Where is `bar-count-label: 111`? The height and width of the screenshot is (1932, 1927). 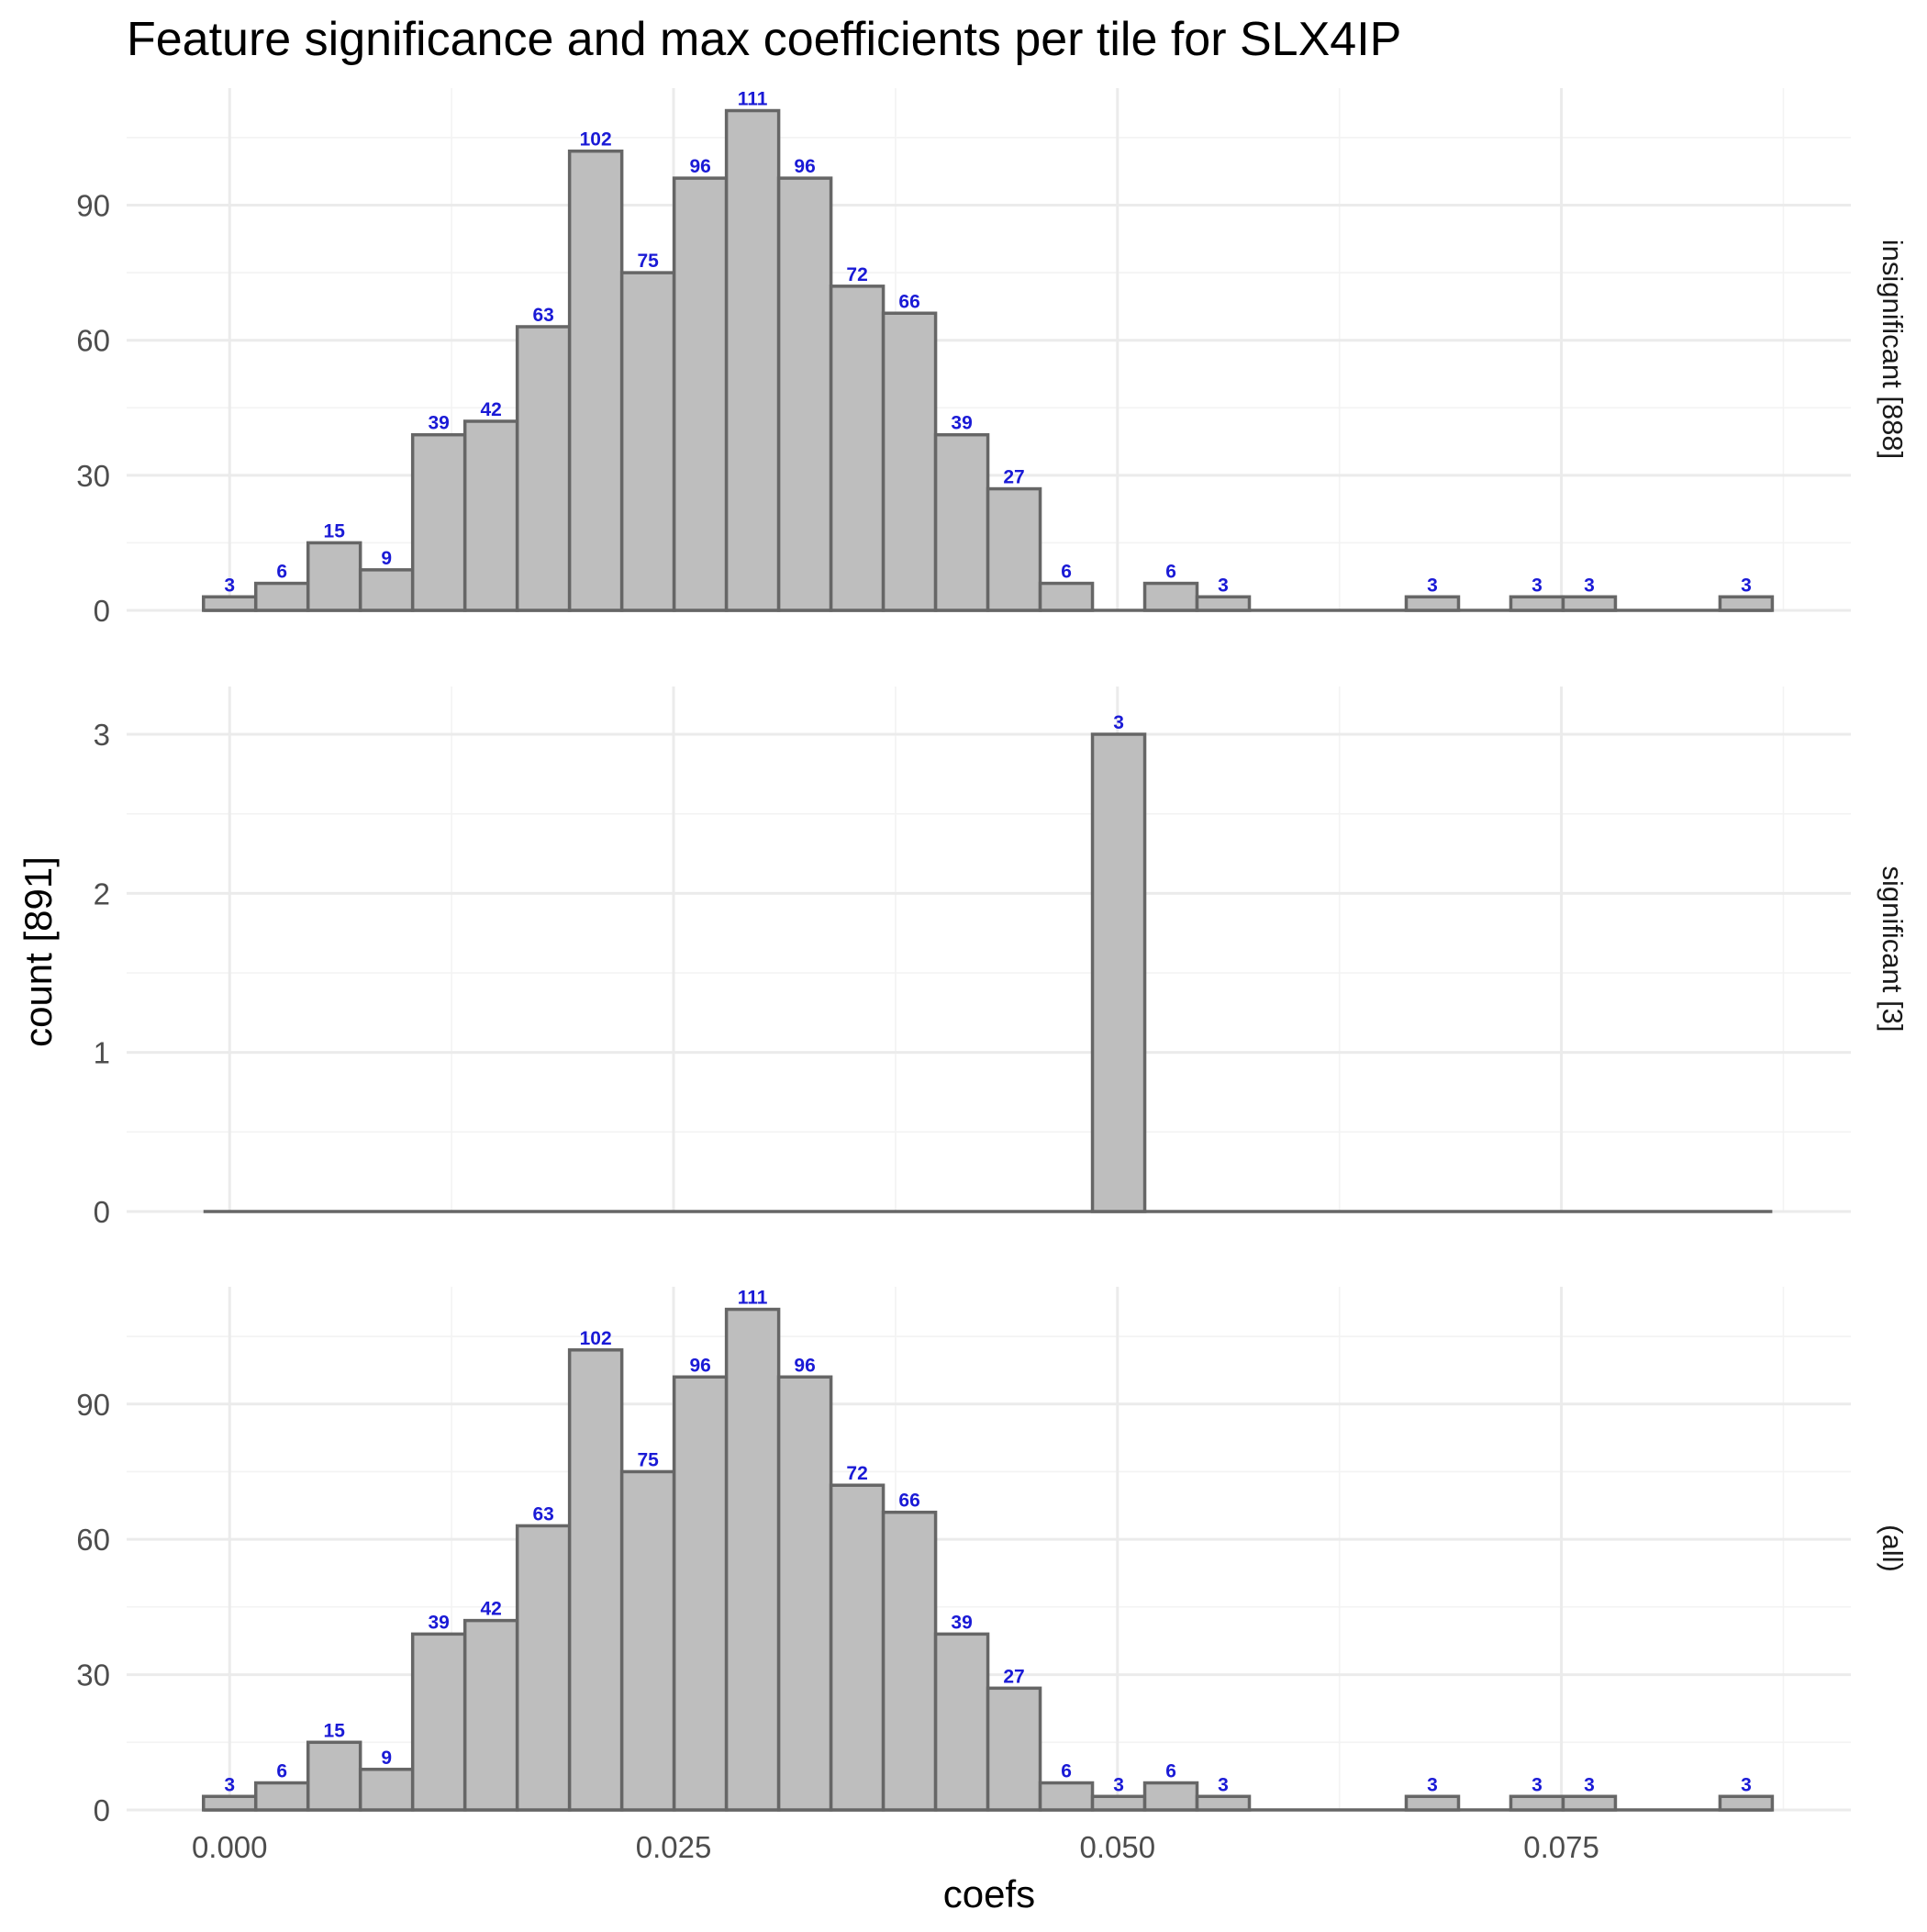
bar-count-label: 111 is located at coordinates (753, 99).